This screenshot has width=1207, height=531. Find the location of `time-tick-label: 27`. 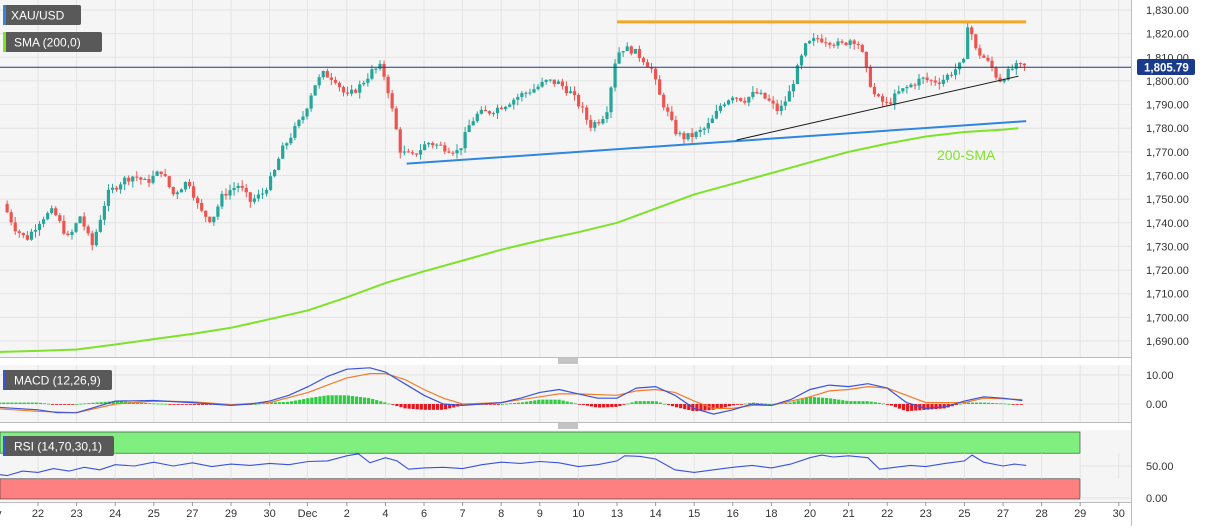

time-tick-label: 27 is located at coordinates (1003, 514).